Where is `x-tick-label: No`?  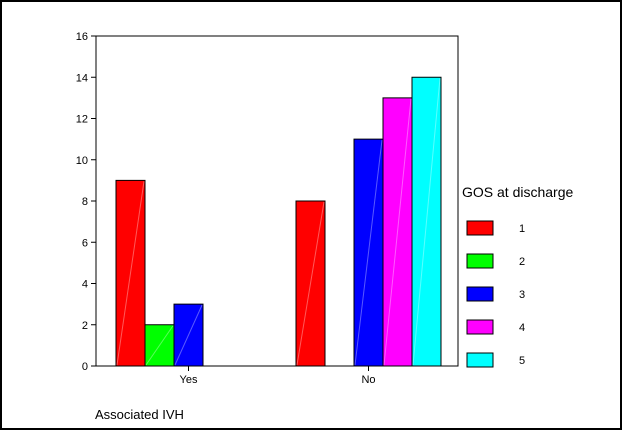
x-tick-label: No is located at coordinates (368, 380).